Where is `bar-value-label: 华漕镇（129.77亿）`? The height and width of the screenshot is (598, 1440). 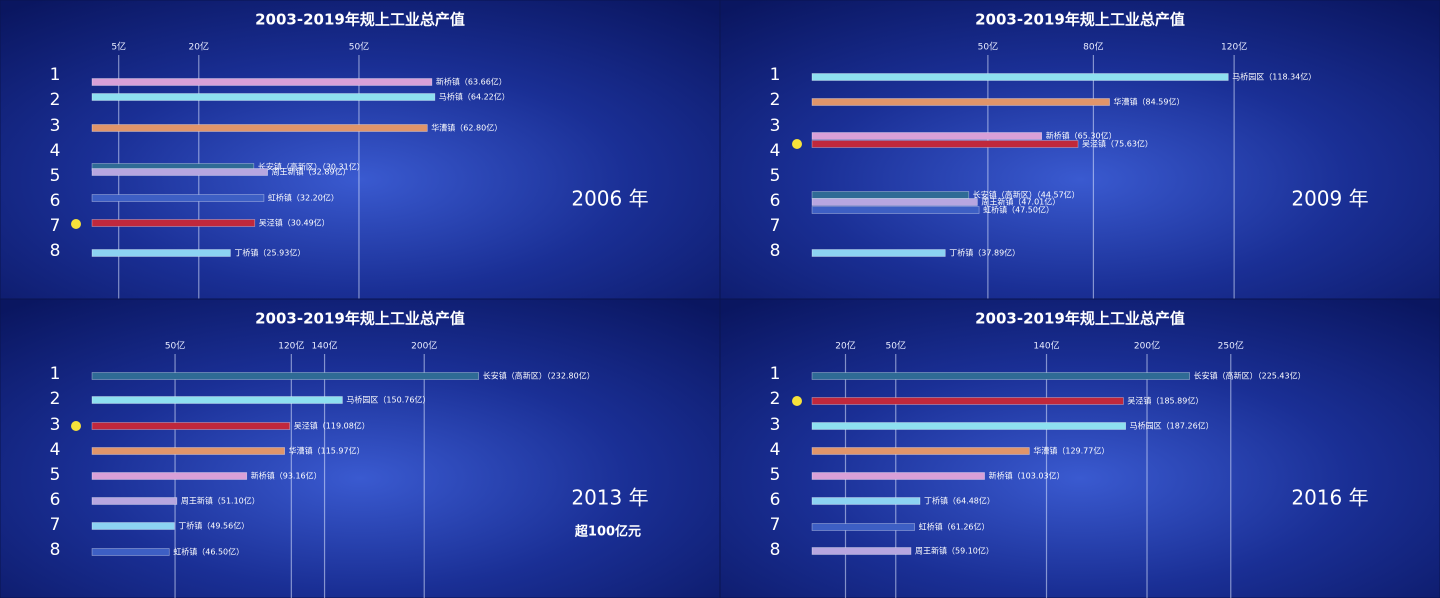 bar-value-label: 华漕镇（129.77亿） is located at coordinates (1071, 451).